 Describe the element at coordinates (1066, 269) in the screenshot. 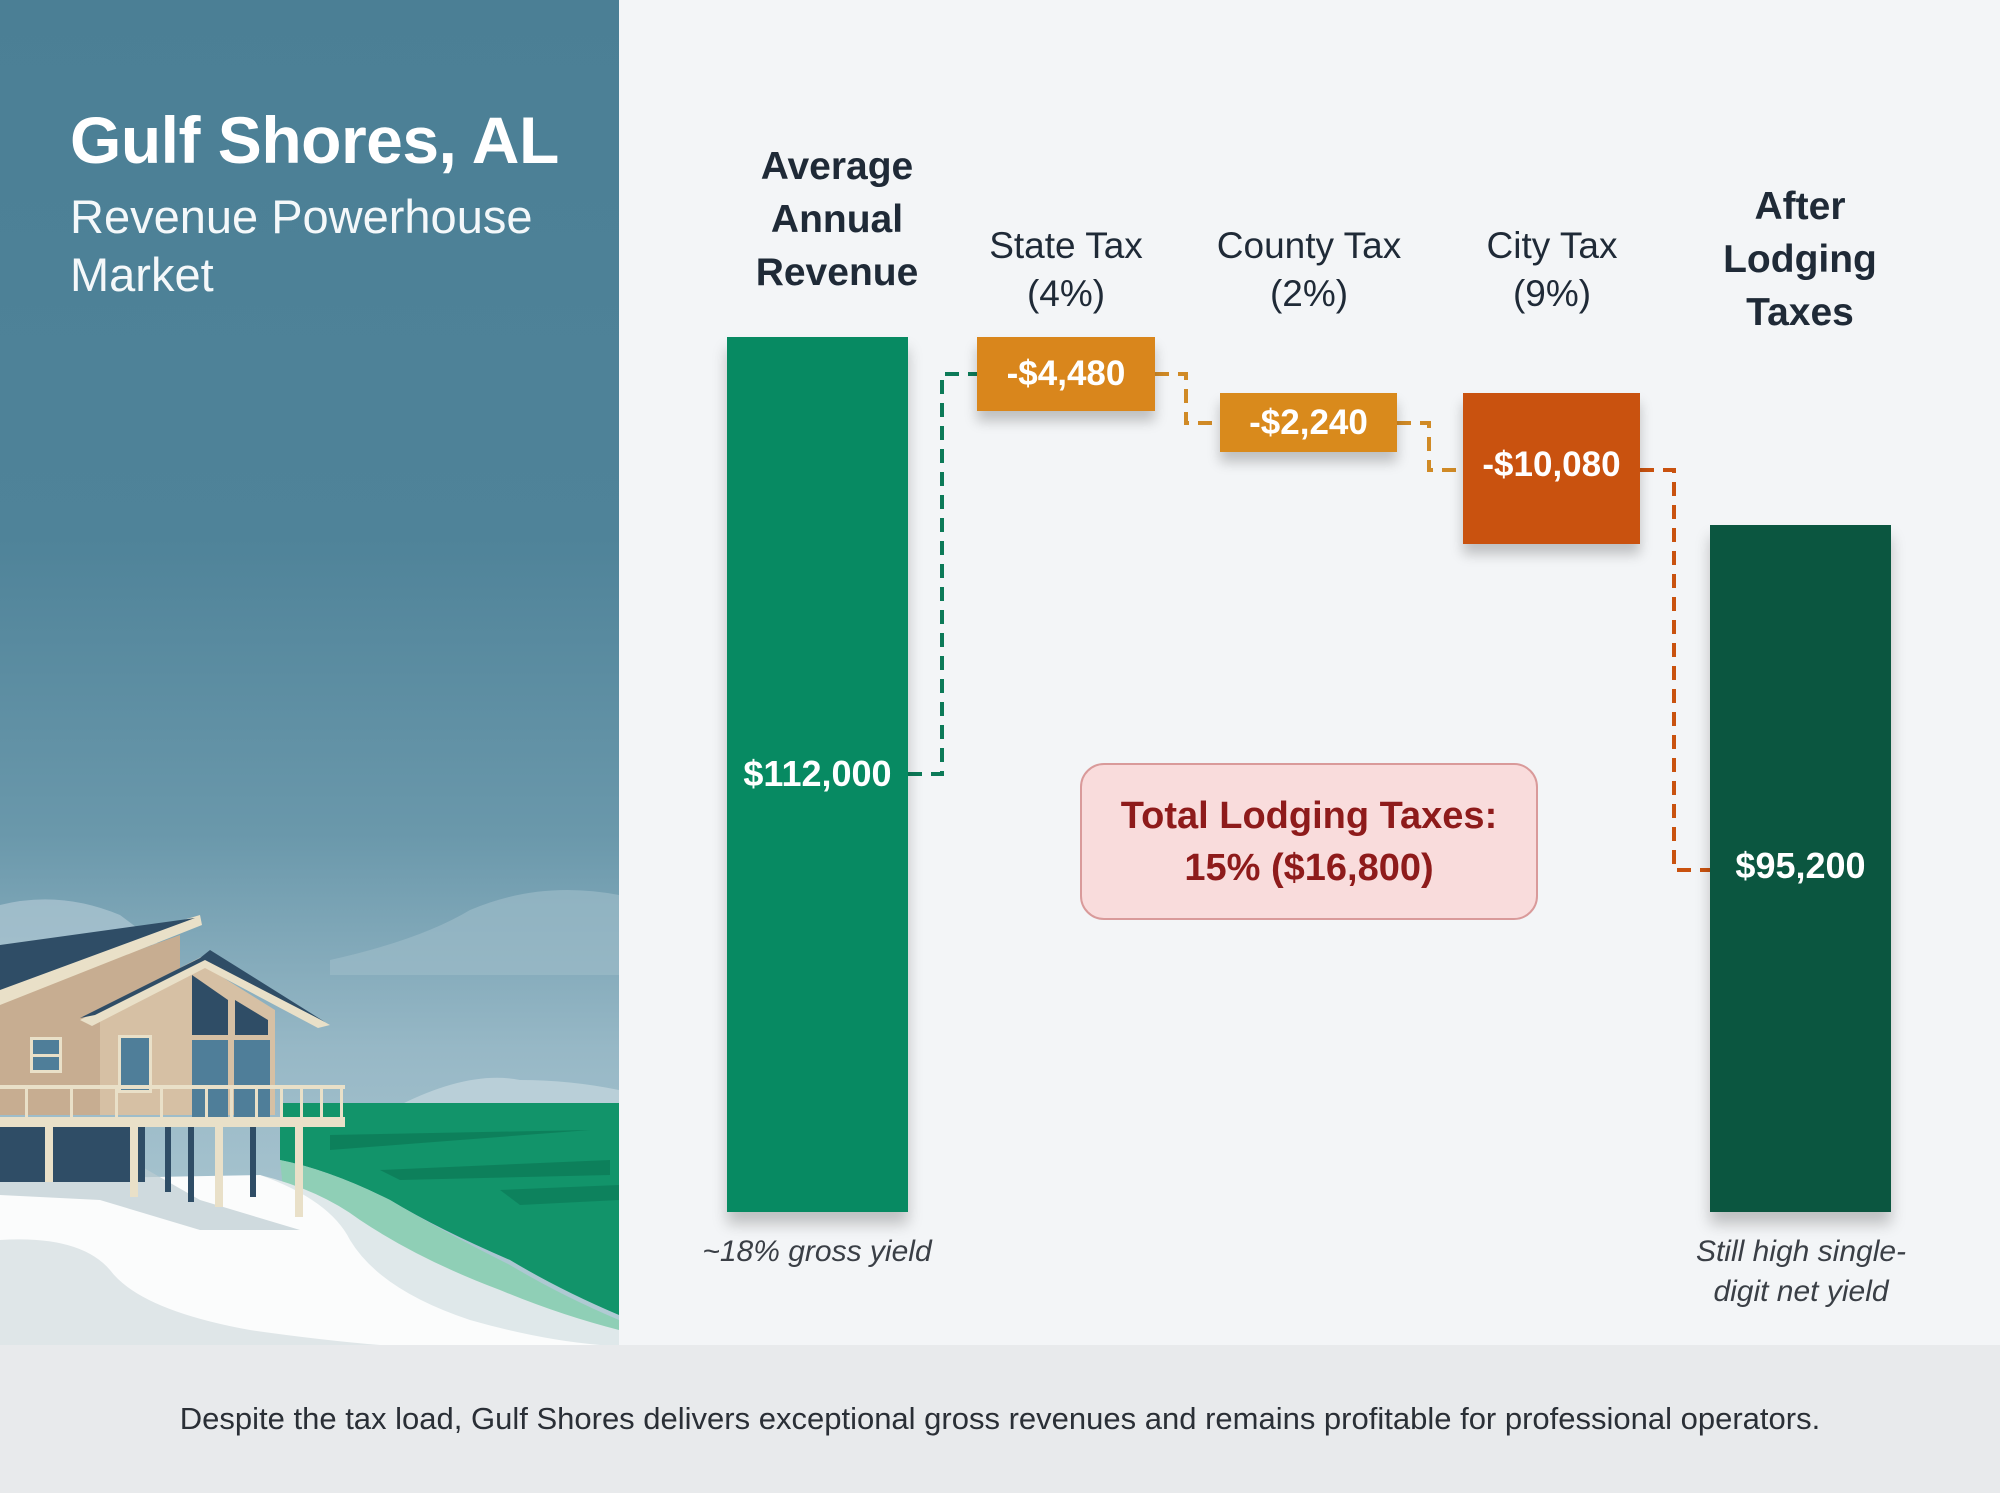

I see `header-state-tax: State Tax (4%)` at that location.